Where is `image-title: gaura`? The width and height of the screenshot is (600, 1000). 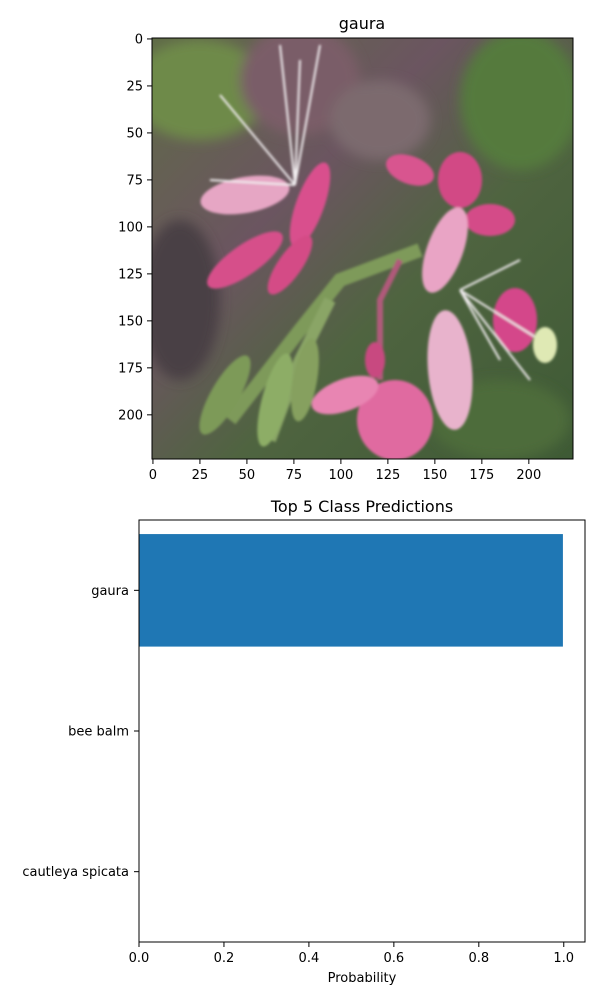
image-title: gaura is located at coordinates (362, 23).